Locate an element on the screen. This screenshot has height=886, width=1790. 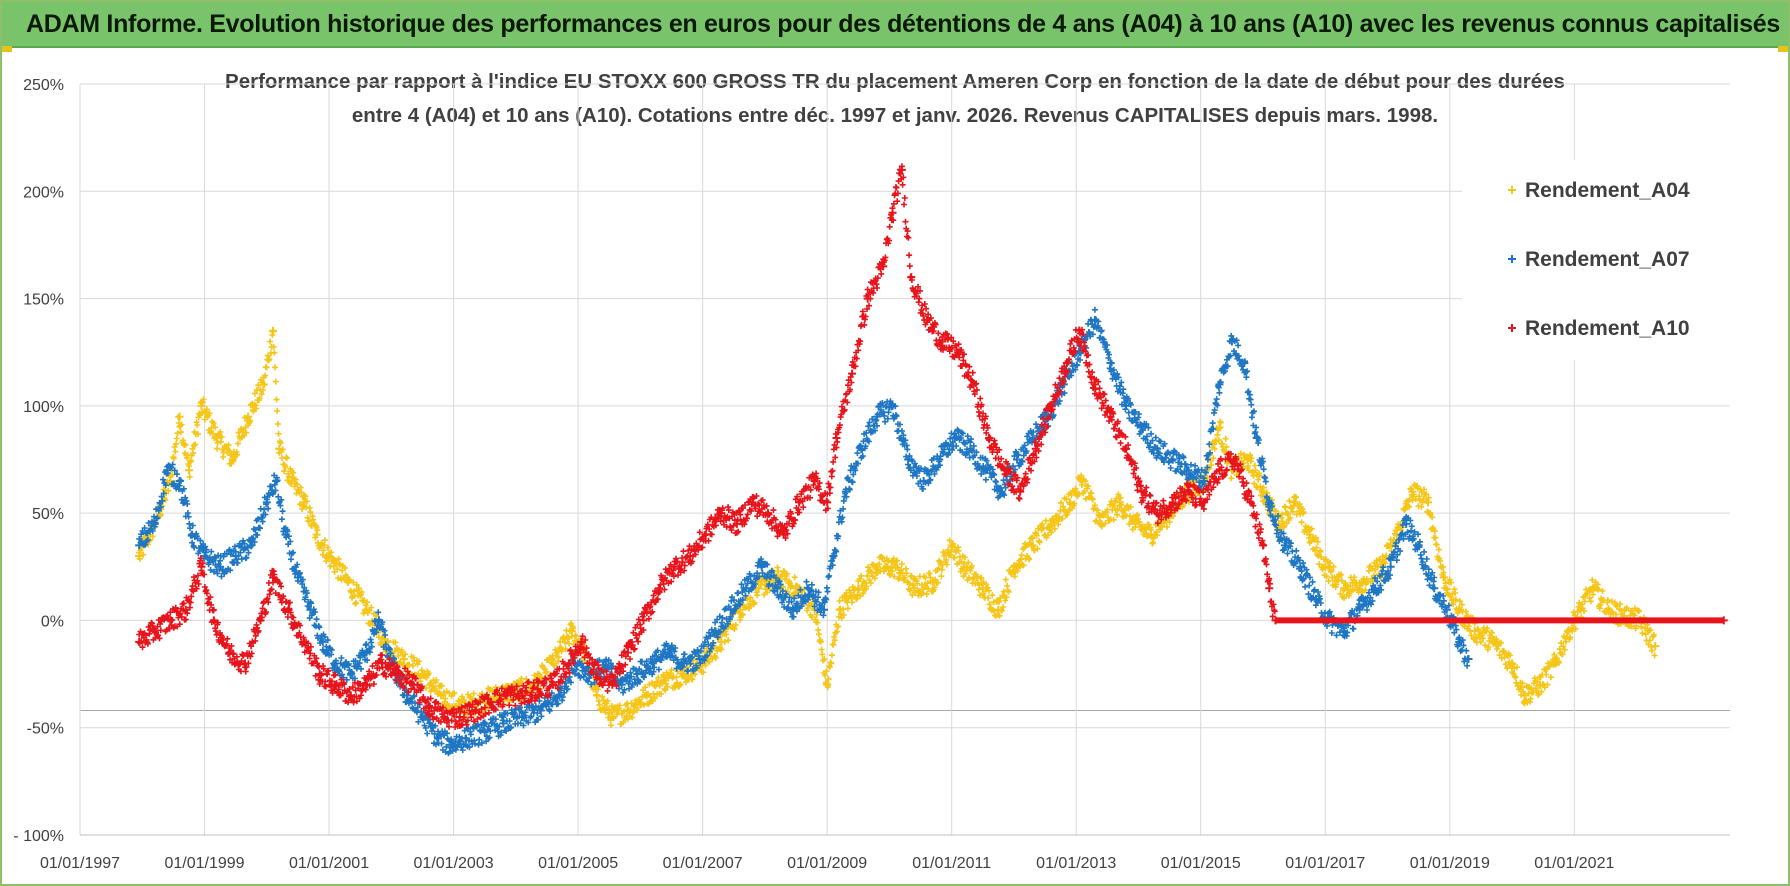
x-tick-label: 01/01/2015 is located at coordinates (1201, 863).